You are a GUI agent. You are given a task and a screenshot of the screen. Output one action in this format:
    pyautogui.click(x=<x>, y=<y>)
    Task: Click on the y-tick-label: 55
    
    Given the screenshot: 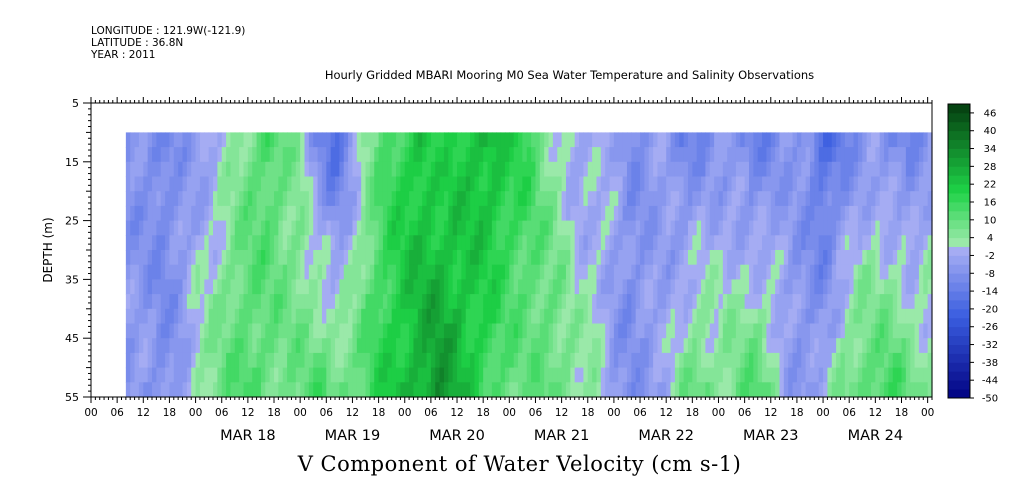 What is the action you would take?
    pyautogui.click(x=72, y=397)
    